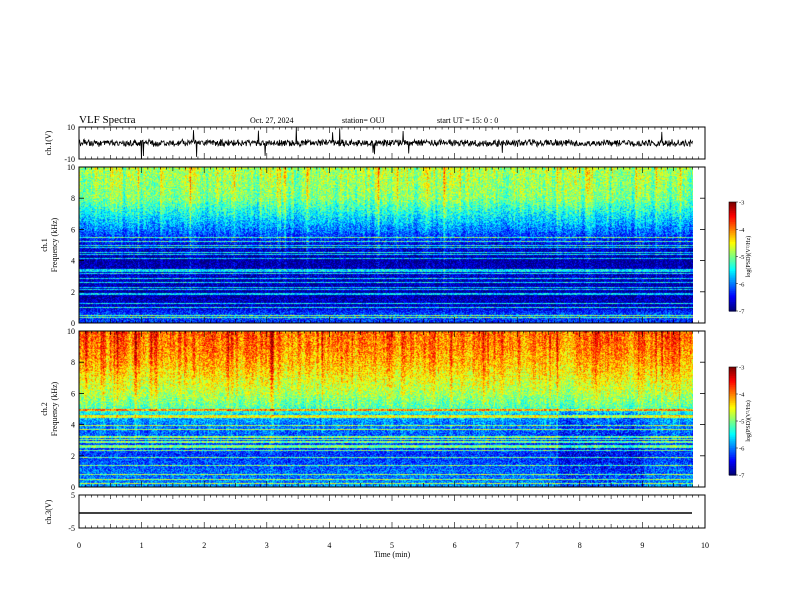 Image resolution: width=792 pixels, height=612 pixels. Describe the element at coordinates (742, 395) in the screenshot. I see `colorbar-tick-label: -4` at that location.